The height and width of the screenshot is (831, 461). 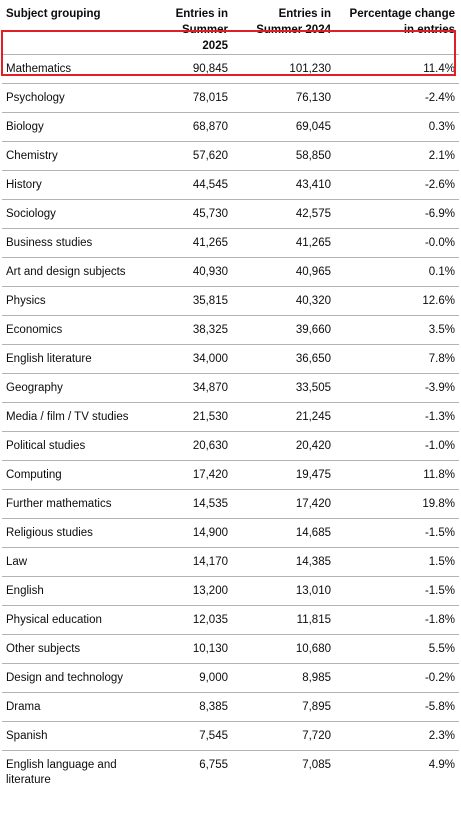 I want to click on cell-subject: Spanish, so click(x=77, y=736).